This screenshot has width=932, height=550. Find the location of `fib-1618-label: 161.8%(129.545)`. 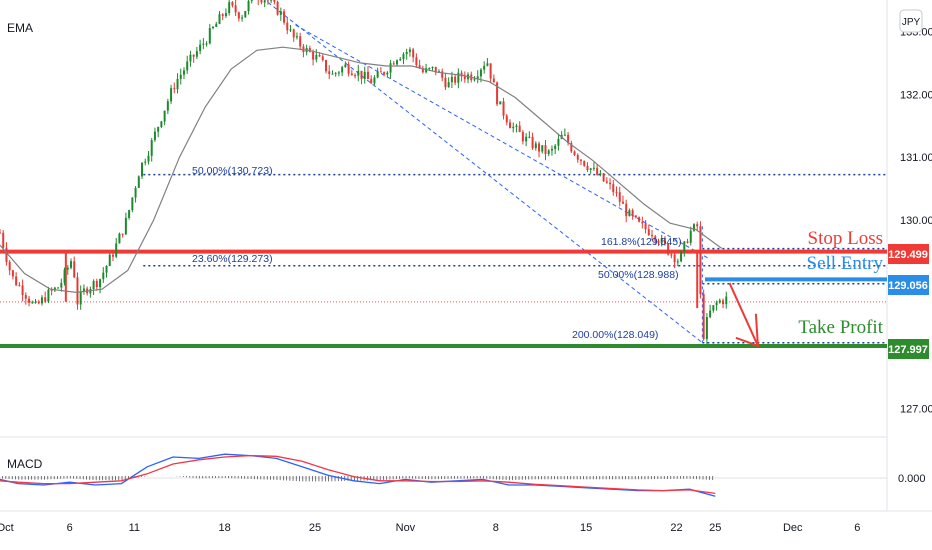

fib-1618-label: 161.8%(129.545) is located at coordinates (641, 242).